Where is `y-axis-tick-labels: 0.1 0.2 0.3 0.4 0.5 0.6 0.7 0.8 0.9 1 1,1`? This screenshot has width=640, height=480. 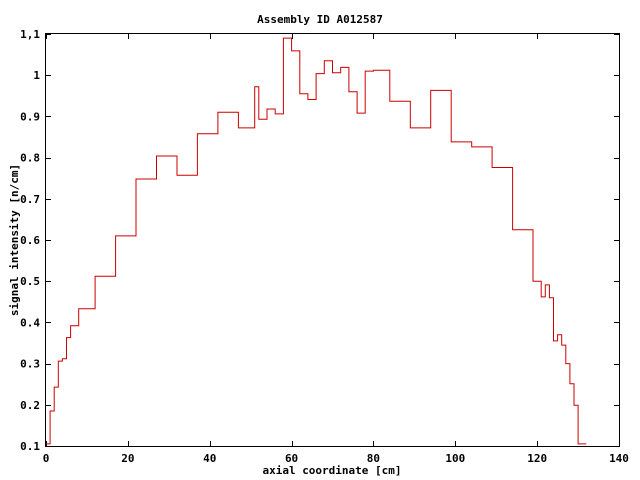
y-axis-tick-labels: 0.1 0.2 0.3 0.4 0.5 0.6 0.7 0.8 0.9 1 1,1 is located at coordinates (30, 240).